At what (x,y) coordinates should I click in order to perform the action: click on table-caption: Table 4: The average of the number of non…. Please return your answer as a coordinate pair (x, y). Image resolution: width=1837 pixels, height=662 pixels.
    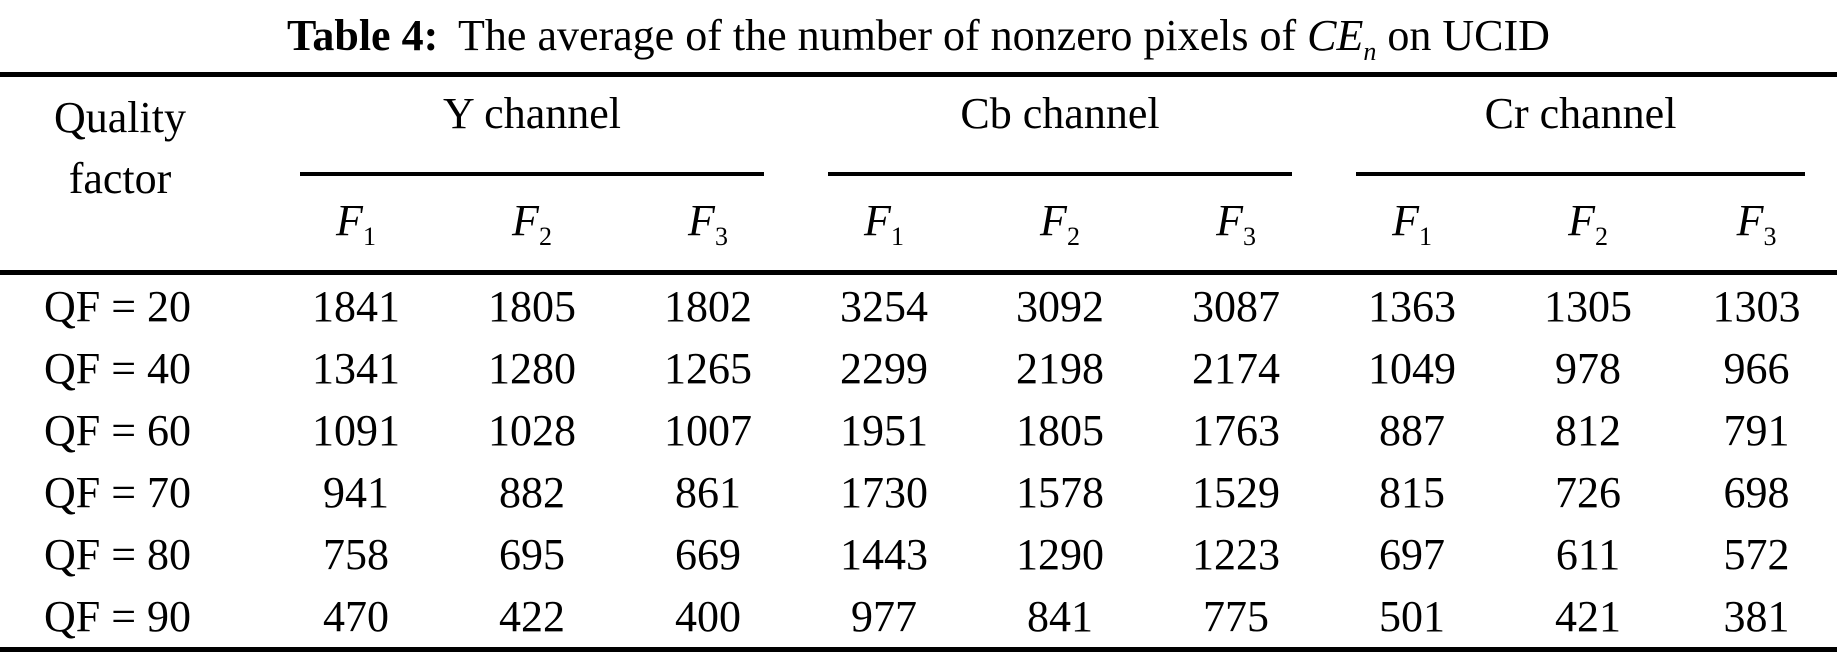
    Looking at the image, I should click on (918, 36).